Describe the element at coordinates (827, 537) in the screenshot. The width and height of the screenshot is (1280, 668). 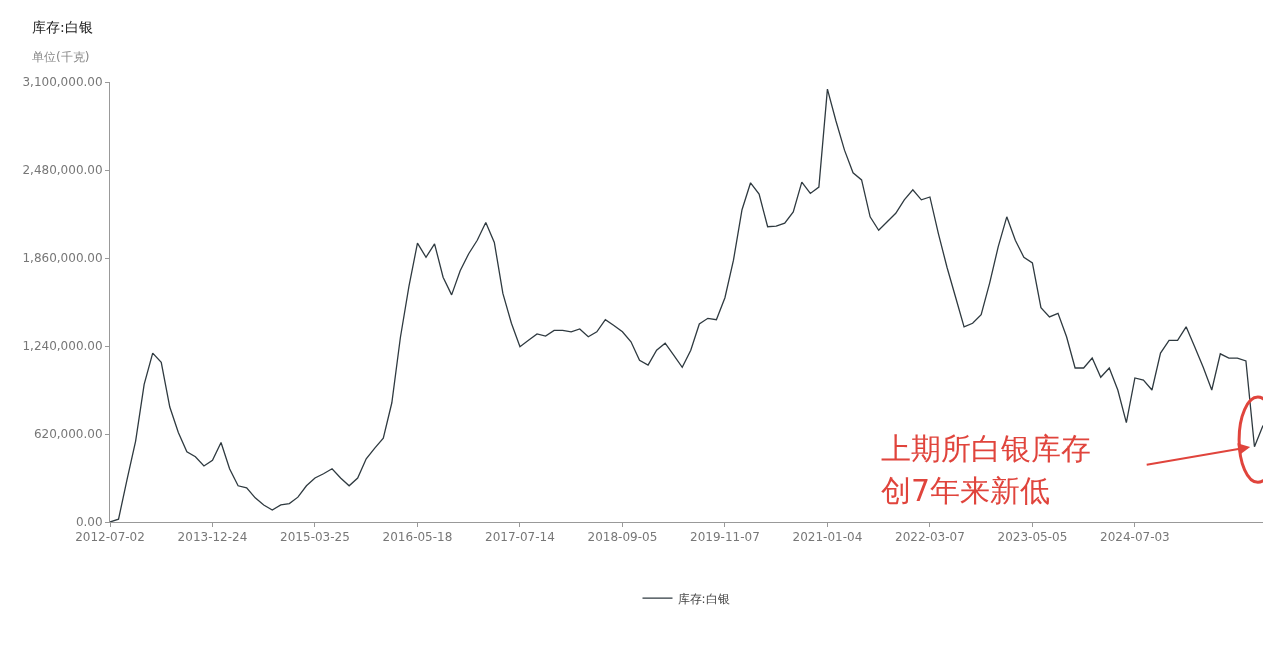
I see `x-tick-label: 2021-01-04` at that location.